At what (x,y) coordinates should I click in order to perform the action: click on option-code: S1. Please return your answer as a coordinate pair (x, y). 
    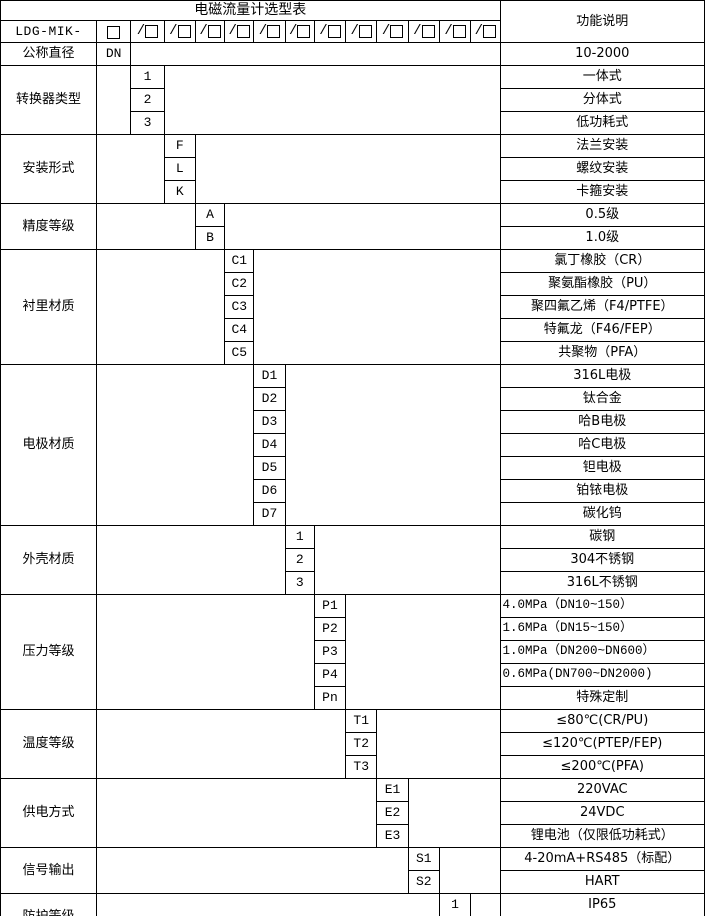
    Looking at the image, I should click on (423, 859).